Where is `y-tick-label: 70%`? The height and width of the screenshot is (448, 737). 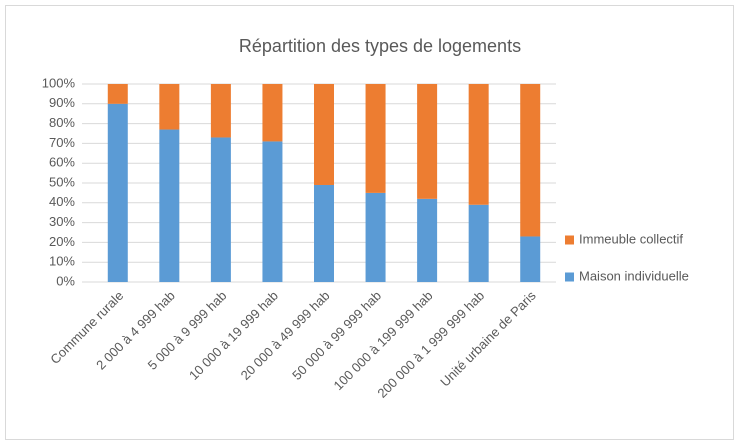
y-tick-label: 70% is located at coordinates (62, 142).